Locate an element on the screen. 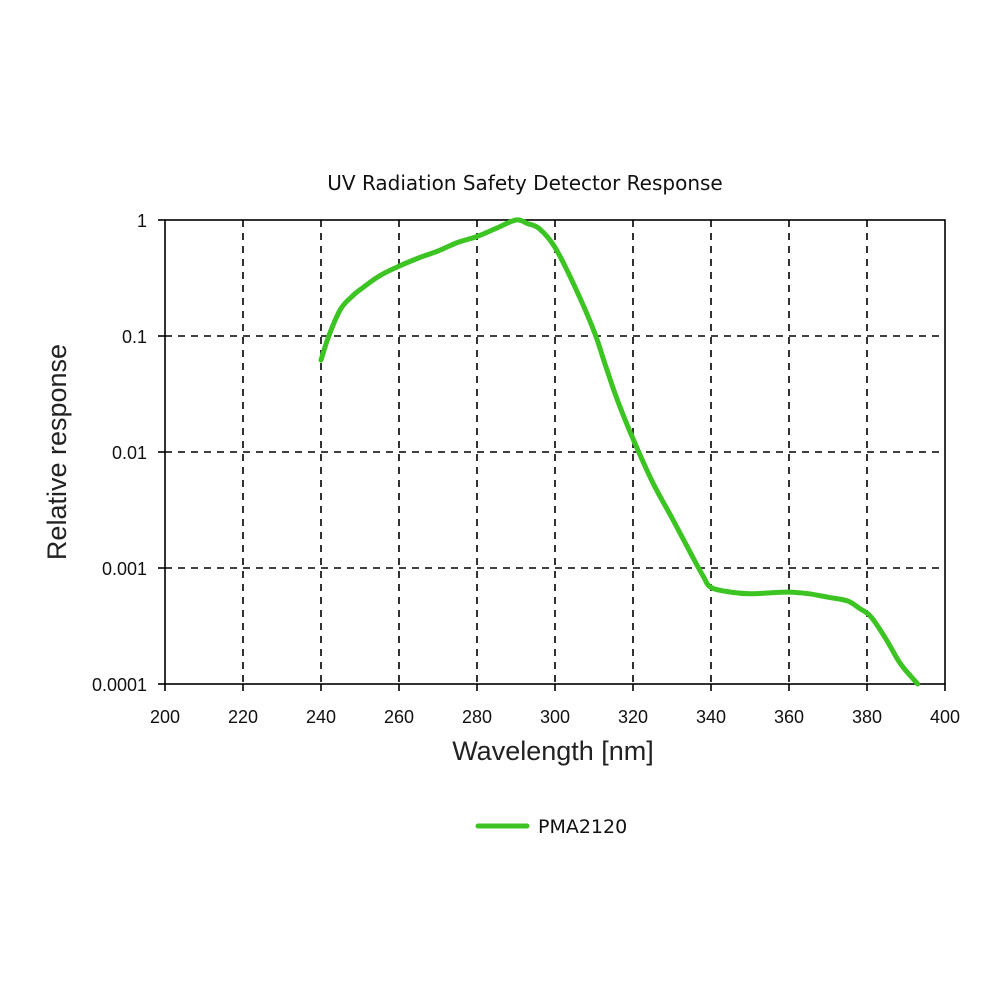  y-tick-label: 1 is located at coordinates (142, 221).